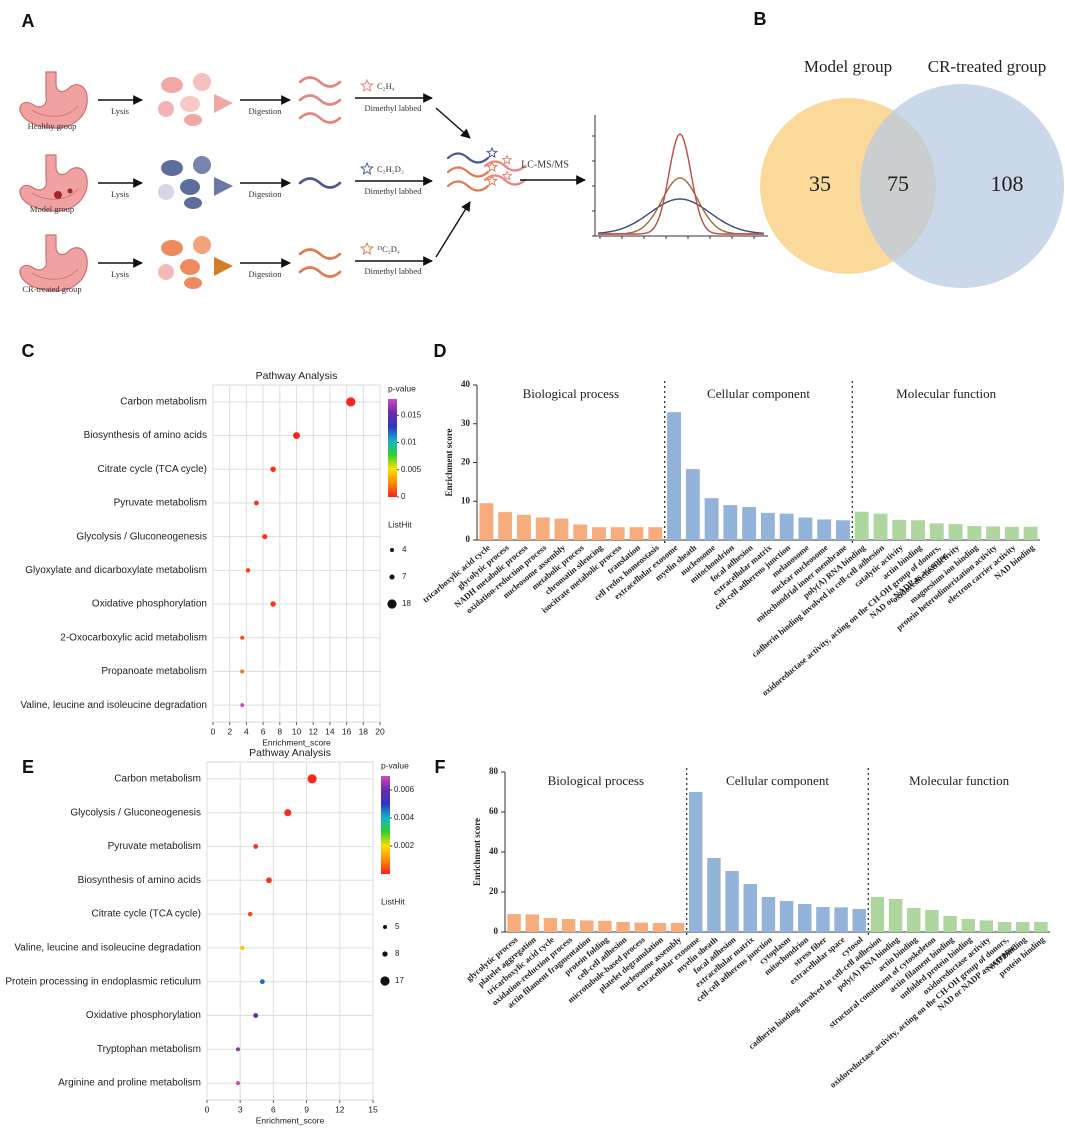  I want to click on step-label: Lysis, so click(120, 194).